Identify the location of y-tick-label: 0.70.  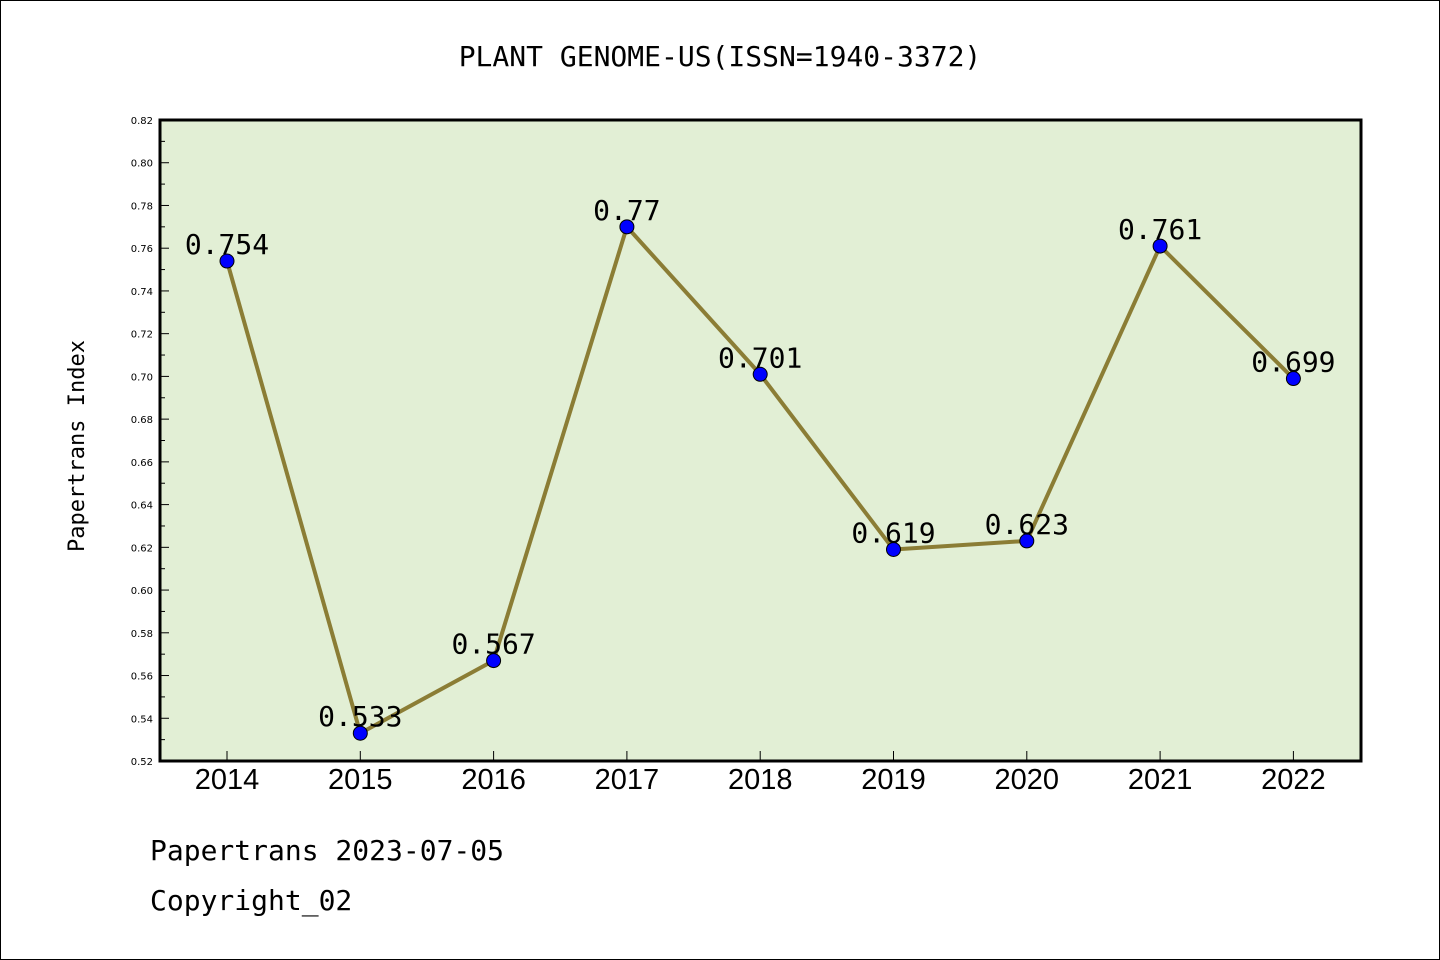
(142, 377).